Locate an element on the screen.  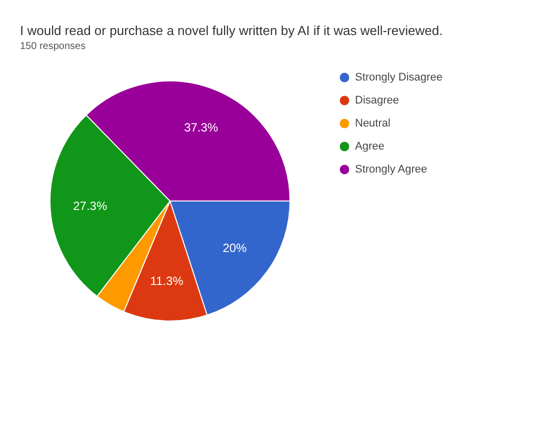
chart-title: I would read or purchase a novel fully written by AI if it was well-reviewed. is located at coordinates (231, 30).